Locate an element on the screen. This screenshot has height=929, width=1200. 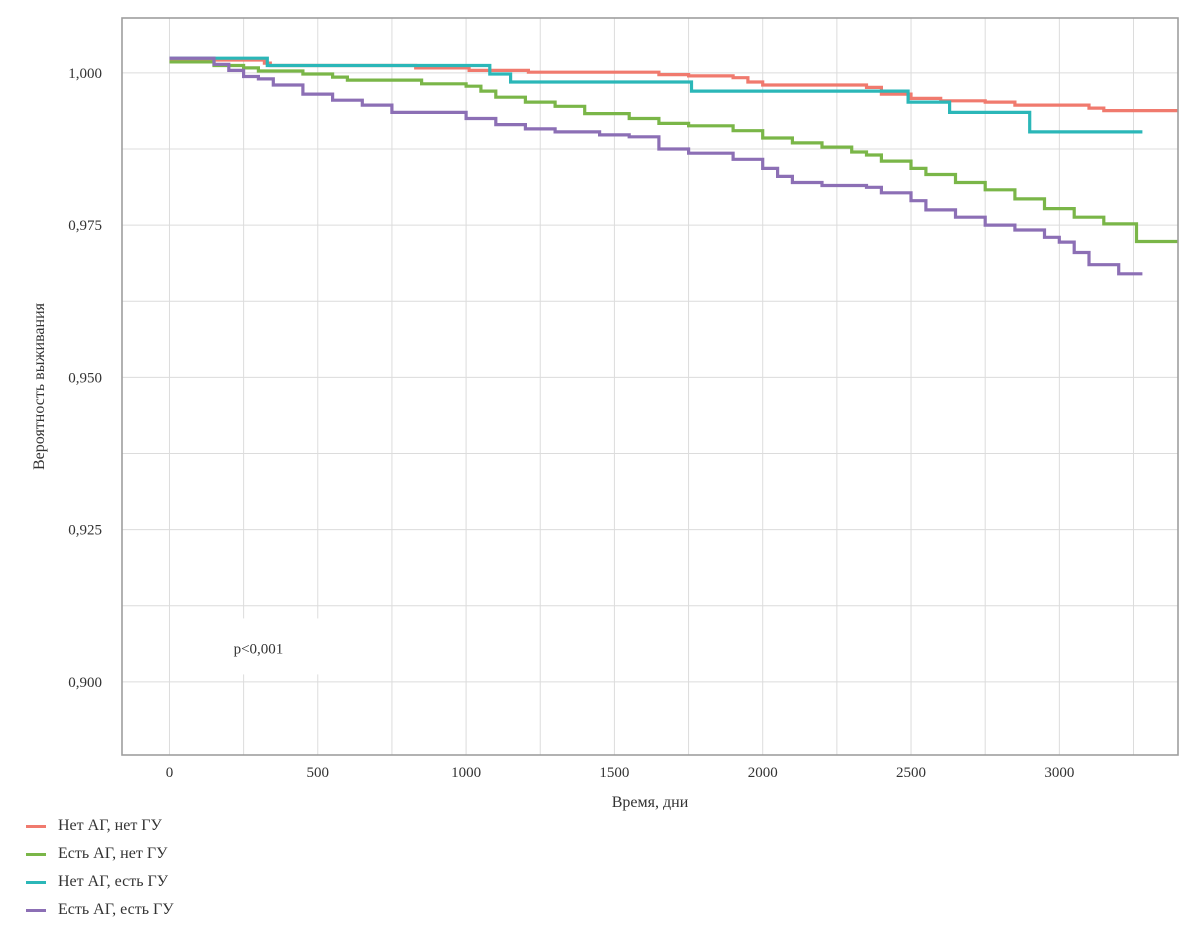
annotation-group: p<0,001 is located at coordinates (258, 646).